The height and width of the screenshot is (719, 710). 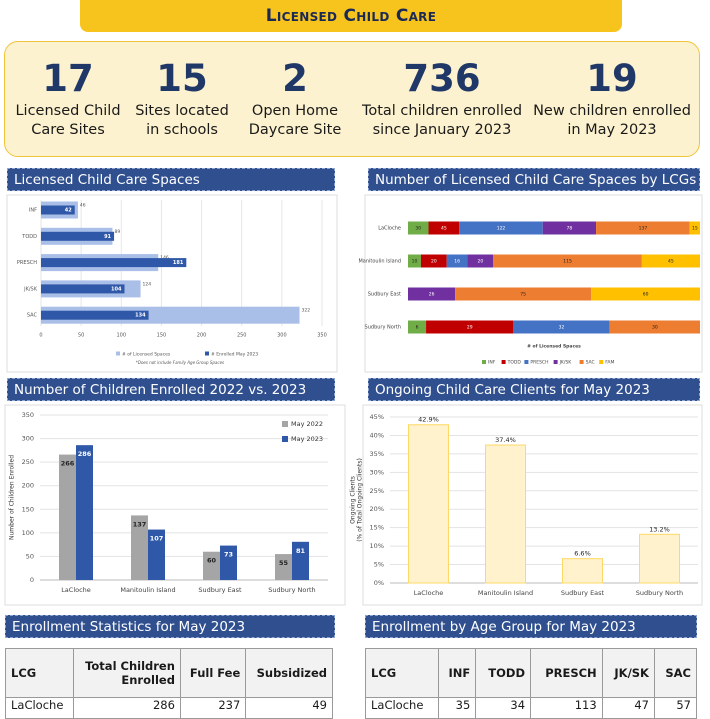 What do you see at coordinates (33, 211) in the screenshot?
I see `y-tick-label: INF` at bounding box center [33, 211].